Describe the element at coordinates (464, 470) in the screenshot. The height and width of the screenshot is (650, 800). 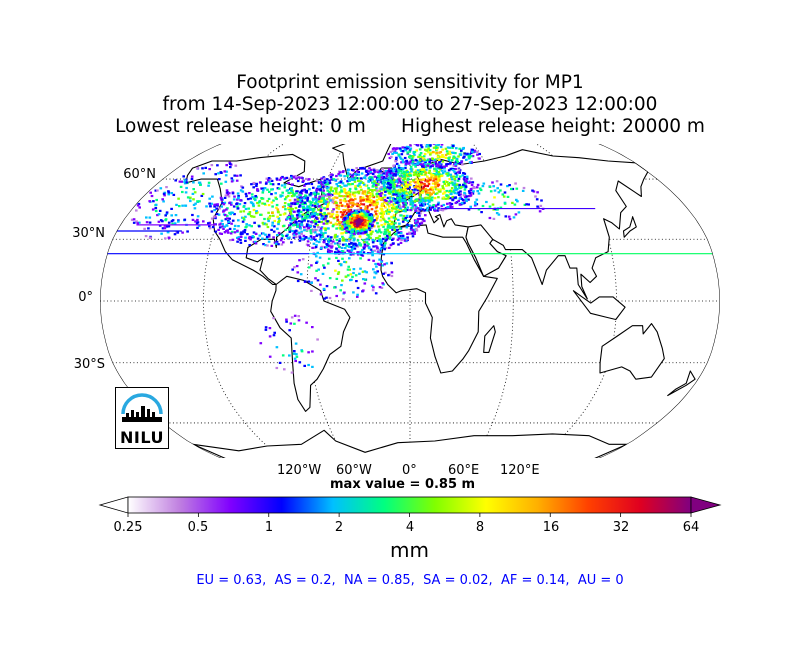
I see `lon-label-60e: 60°E` at that location.